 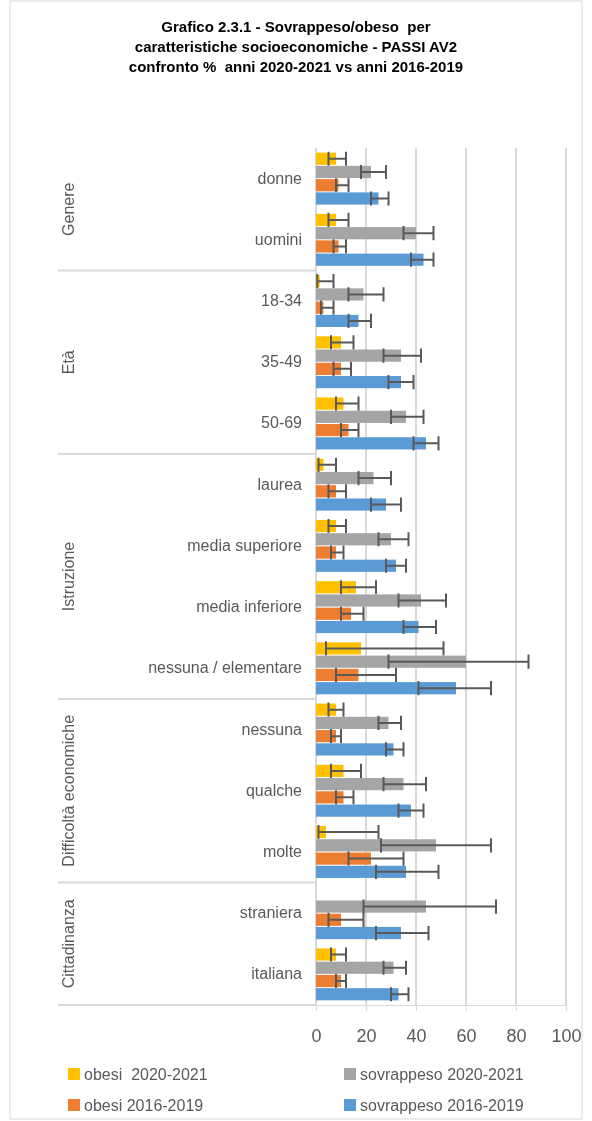 What do you see at coordinates (296, 46) in the screenshot?
I see `chart-title: Grafico 2.3.1 - Sovrappeso/obeso per caratteristiche socioeconomiche - PASSI AV2 confronto % anni 2020-2021 vs anni 2016-2019` at bounding box center [296, 46].